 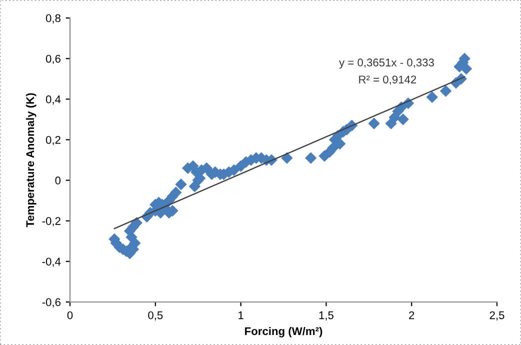 What do you see at coordinates (53, 59) in the screenshot?
I see `y-tick-label: 0,6` at bounding box center [53, 59].